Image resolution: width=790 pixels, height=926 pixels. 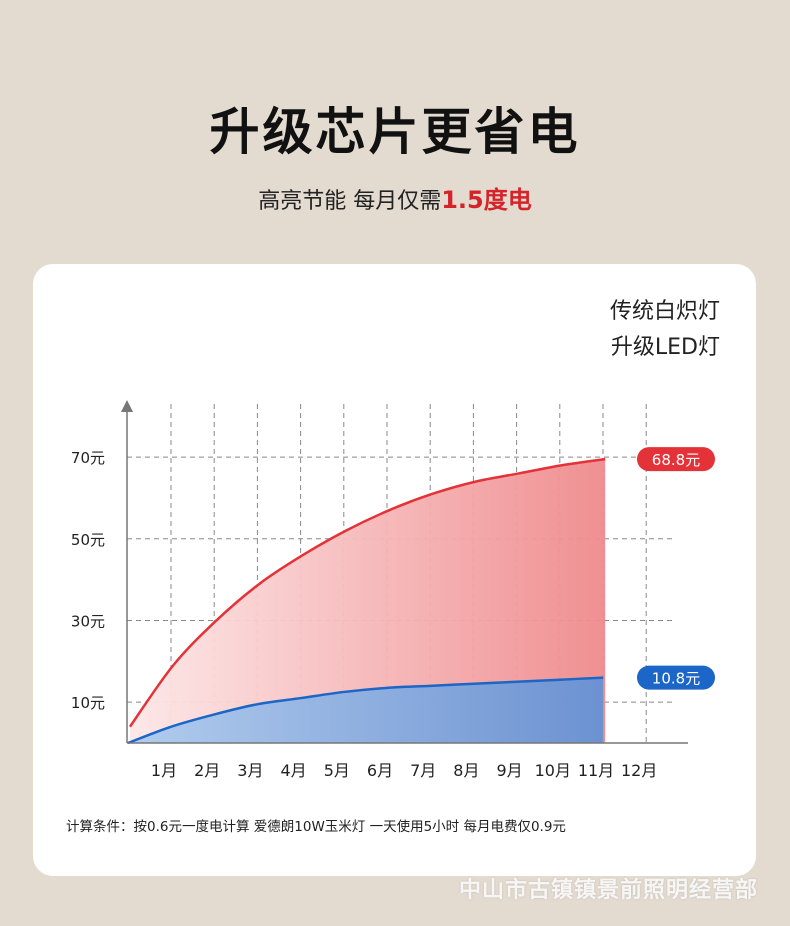 What do you see at coordinates (665, 347) in the screenshot?
I see `legend-item-led: 升级LED灯` at bounding box center [665, 347].